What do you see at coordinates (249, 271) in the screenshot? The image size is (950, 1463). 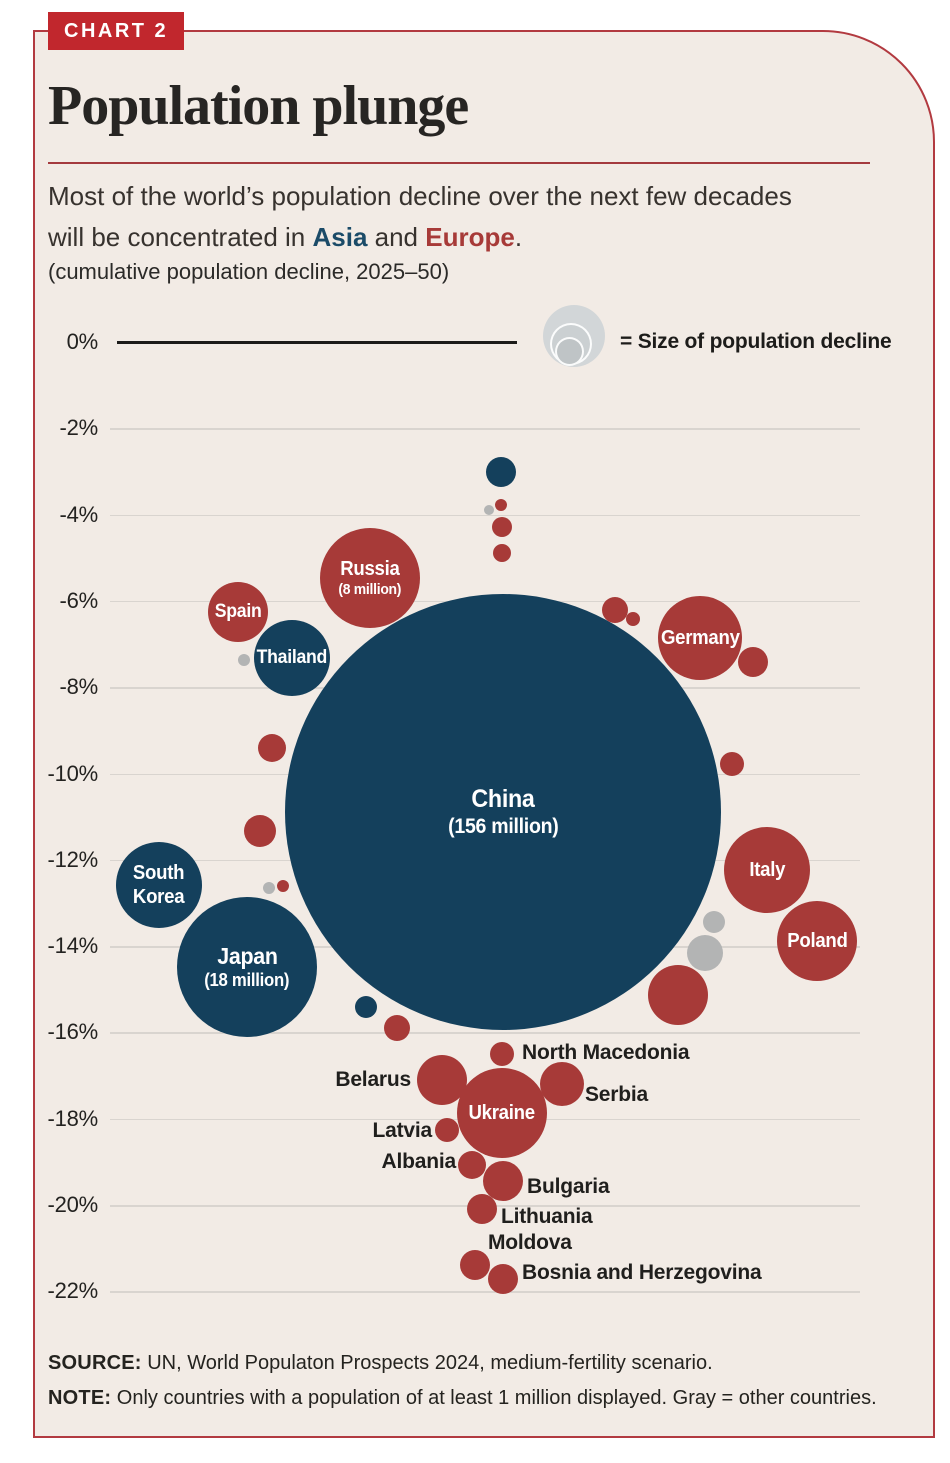 I see `unit-note: (cumulative population decline, 2025–50)` at bounding box center [249, 271].